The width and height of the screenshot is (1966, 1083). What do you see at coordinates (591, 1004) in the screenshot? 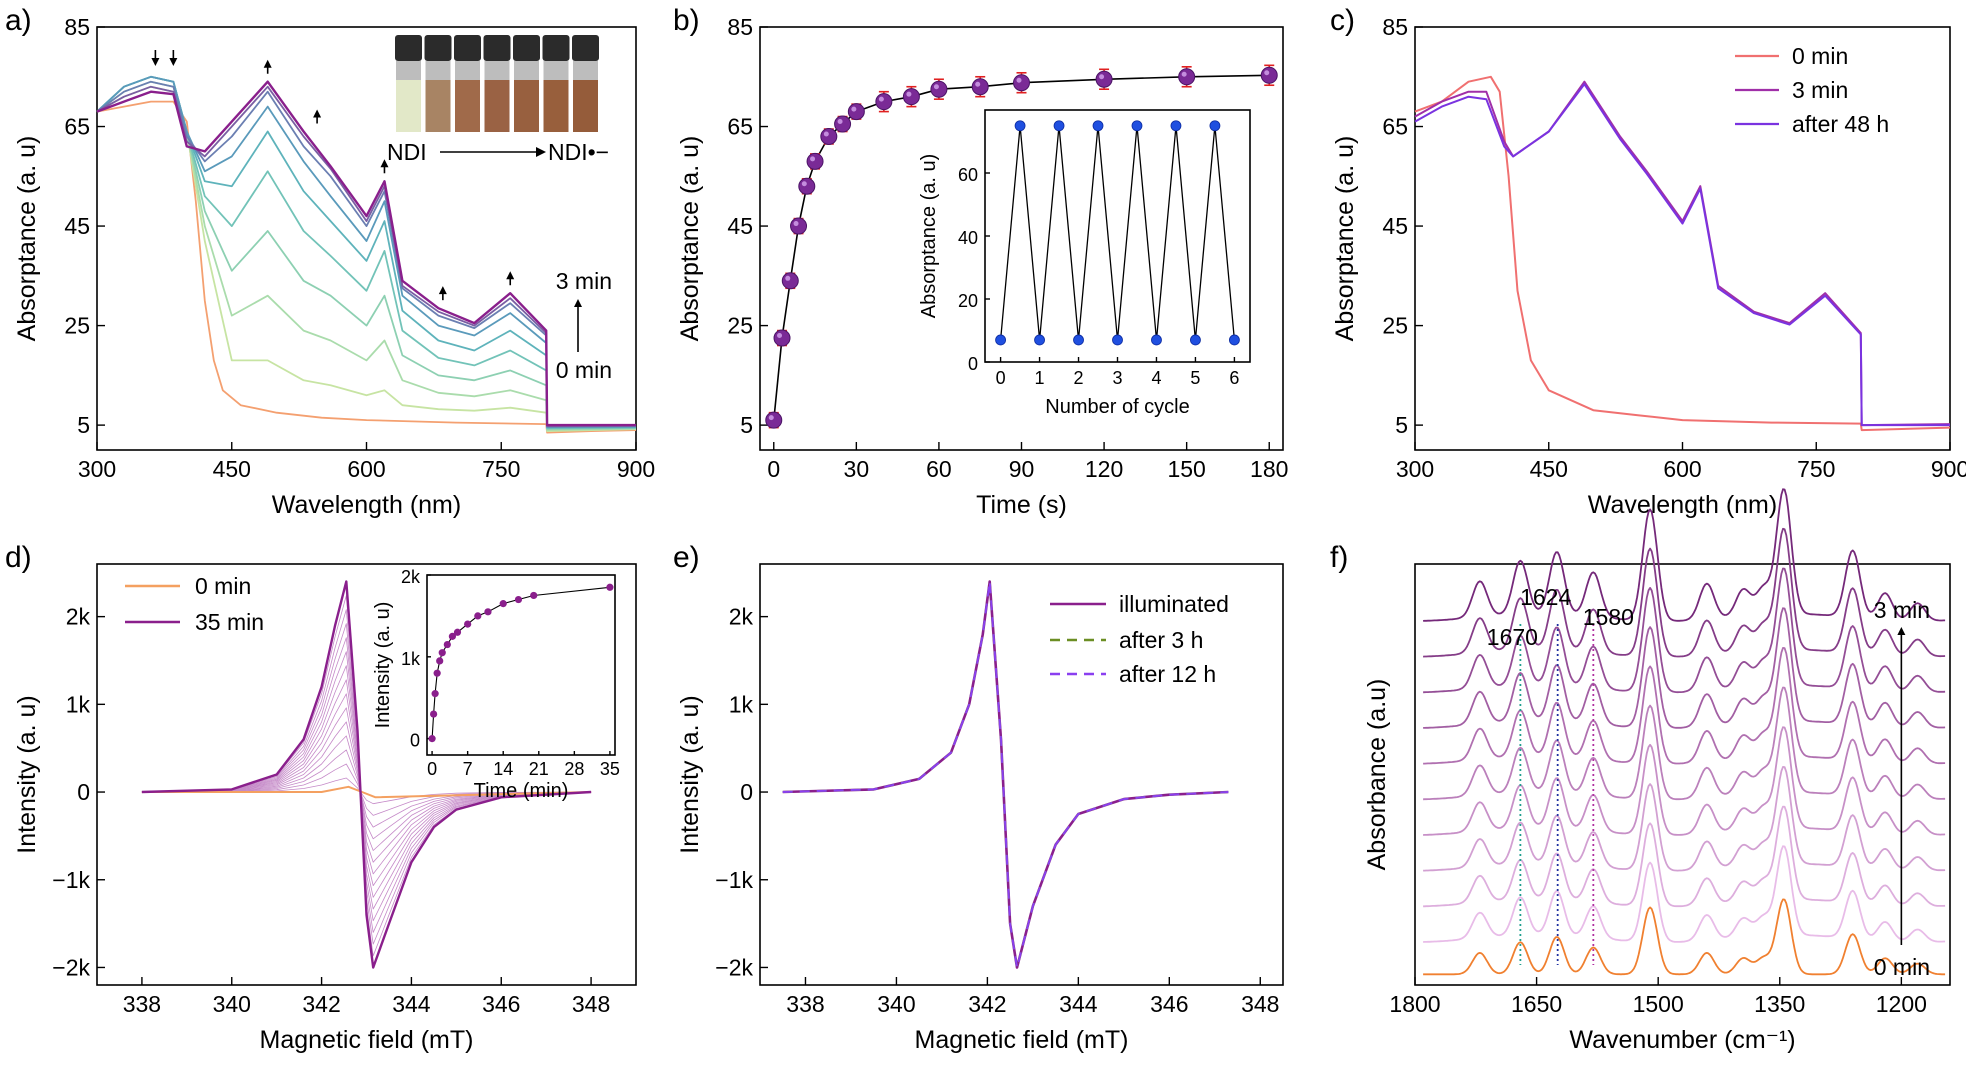
I see `x-tick-label: 348` at bounding box center [591, 1004].